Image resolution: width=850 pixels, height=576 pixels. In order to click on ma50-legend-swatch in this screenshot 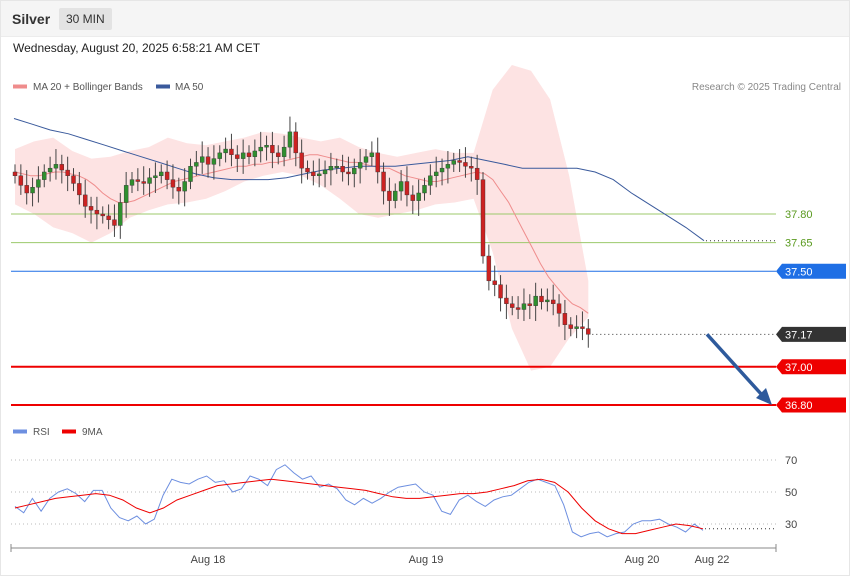, I will do `click(163, 86)`.